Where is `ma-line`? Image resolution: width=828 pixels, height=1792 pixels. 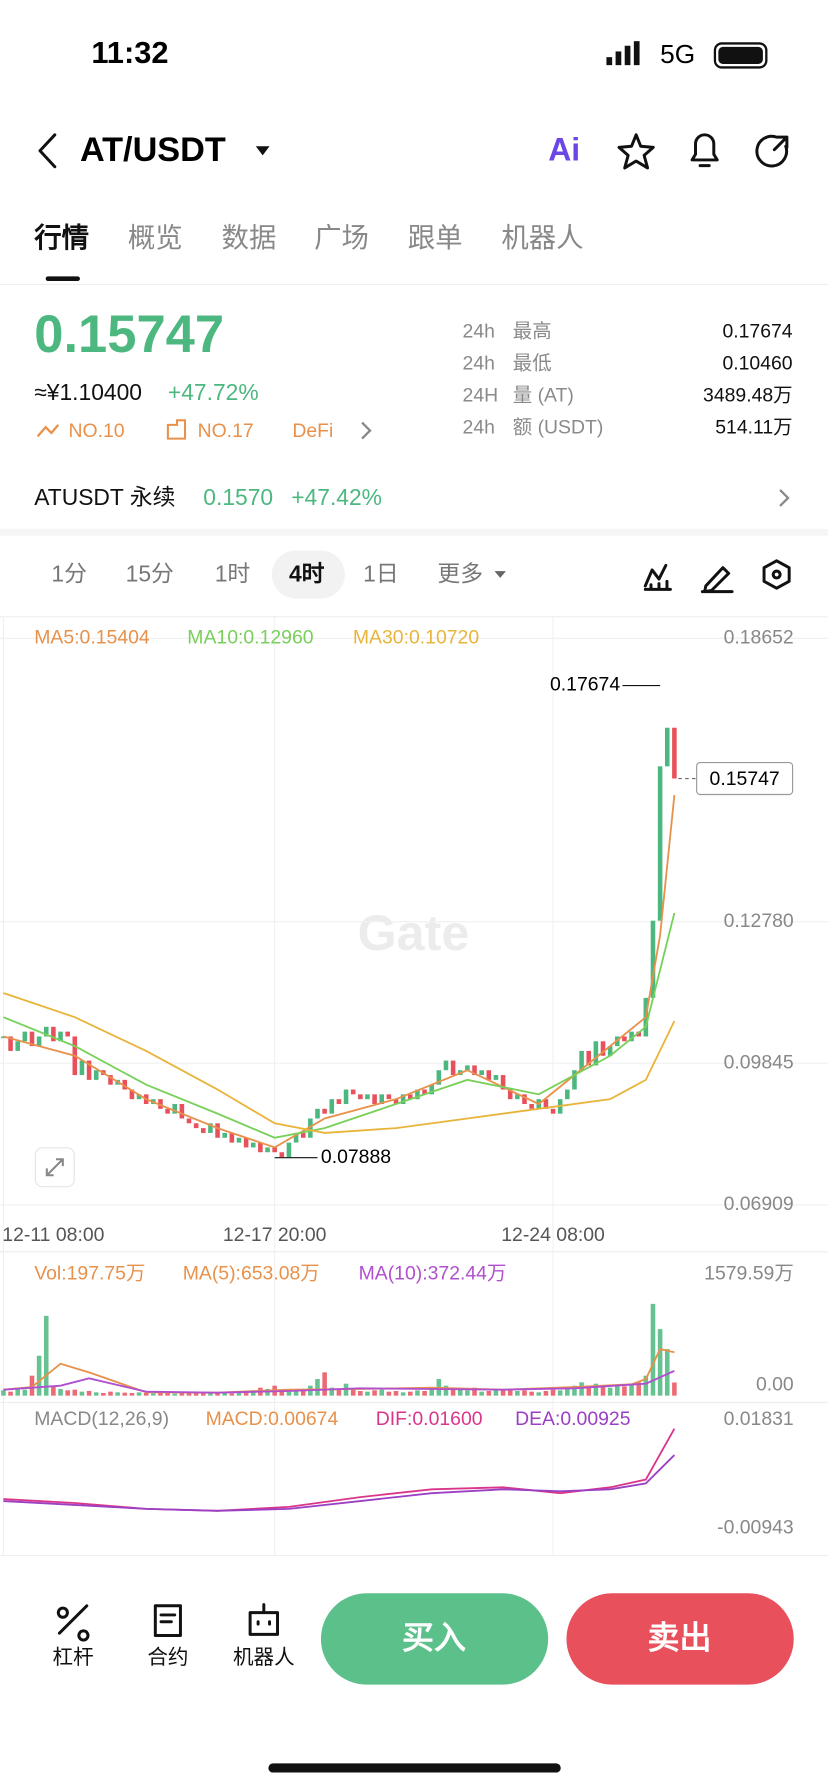 ma-line is located at coordinates (339, 1063).